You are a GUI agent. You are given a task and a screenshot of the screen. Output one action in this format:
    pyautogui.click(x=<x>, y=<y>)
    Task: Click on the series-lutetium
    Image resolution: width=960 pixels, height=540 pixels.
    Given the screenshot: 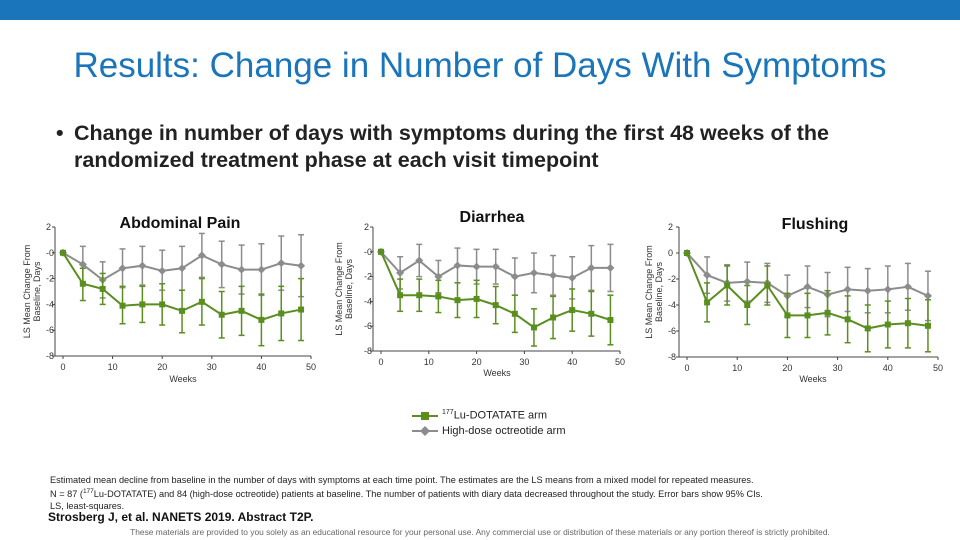 What is the action you would take?
    pyautogui.click(x=496, y=297)
    